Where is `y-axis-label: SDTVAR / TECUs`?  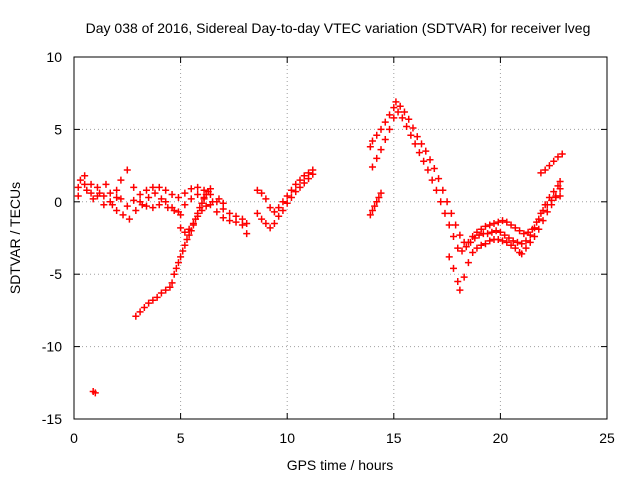
y-axis-label: SDTVAR / TECUs is located at coordinates (15, 238).